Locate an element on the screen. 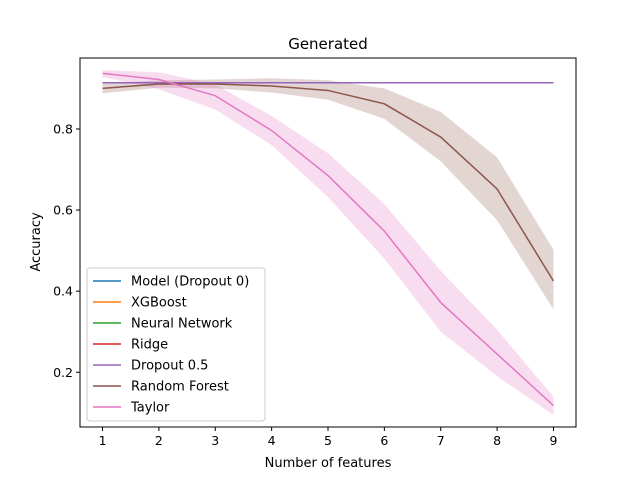 This screenshot has width=640, height=480. y-tick-label: 0.2 is located at coordinates (63, 372).